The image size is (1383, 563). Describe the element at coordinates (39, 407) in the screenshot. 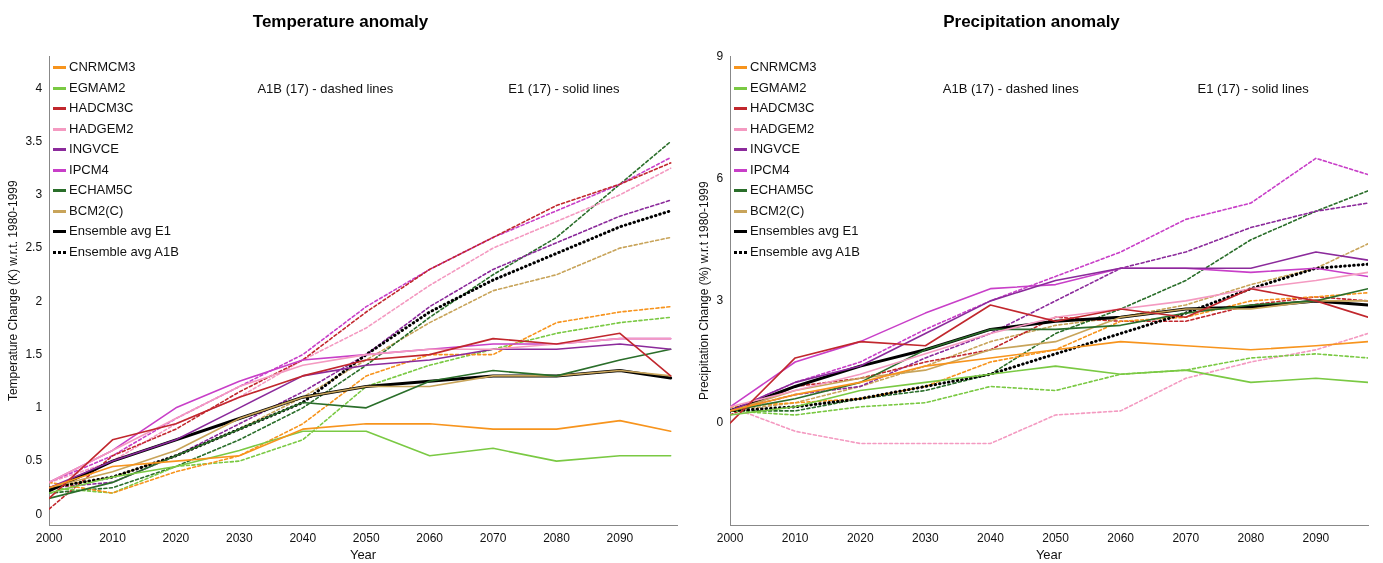

I see `y-tick-label: 1` at that location.